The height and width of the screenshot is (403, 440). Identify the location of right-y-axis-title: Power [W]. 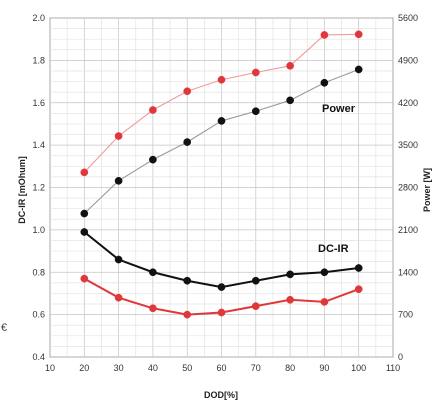
(427, 190).